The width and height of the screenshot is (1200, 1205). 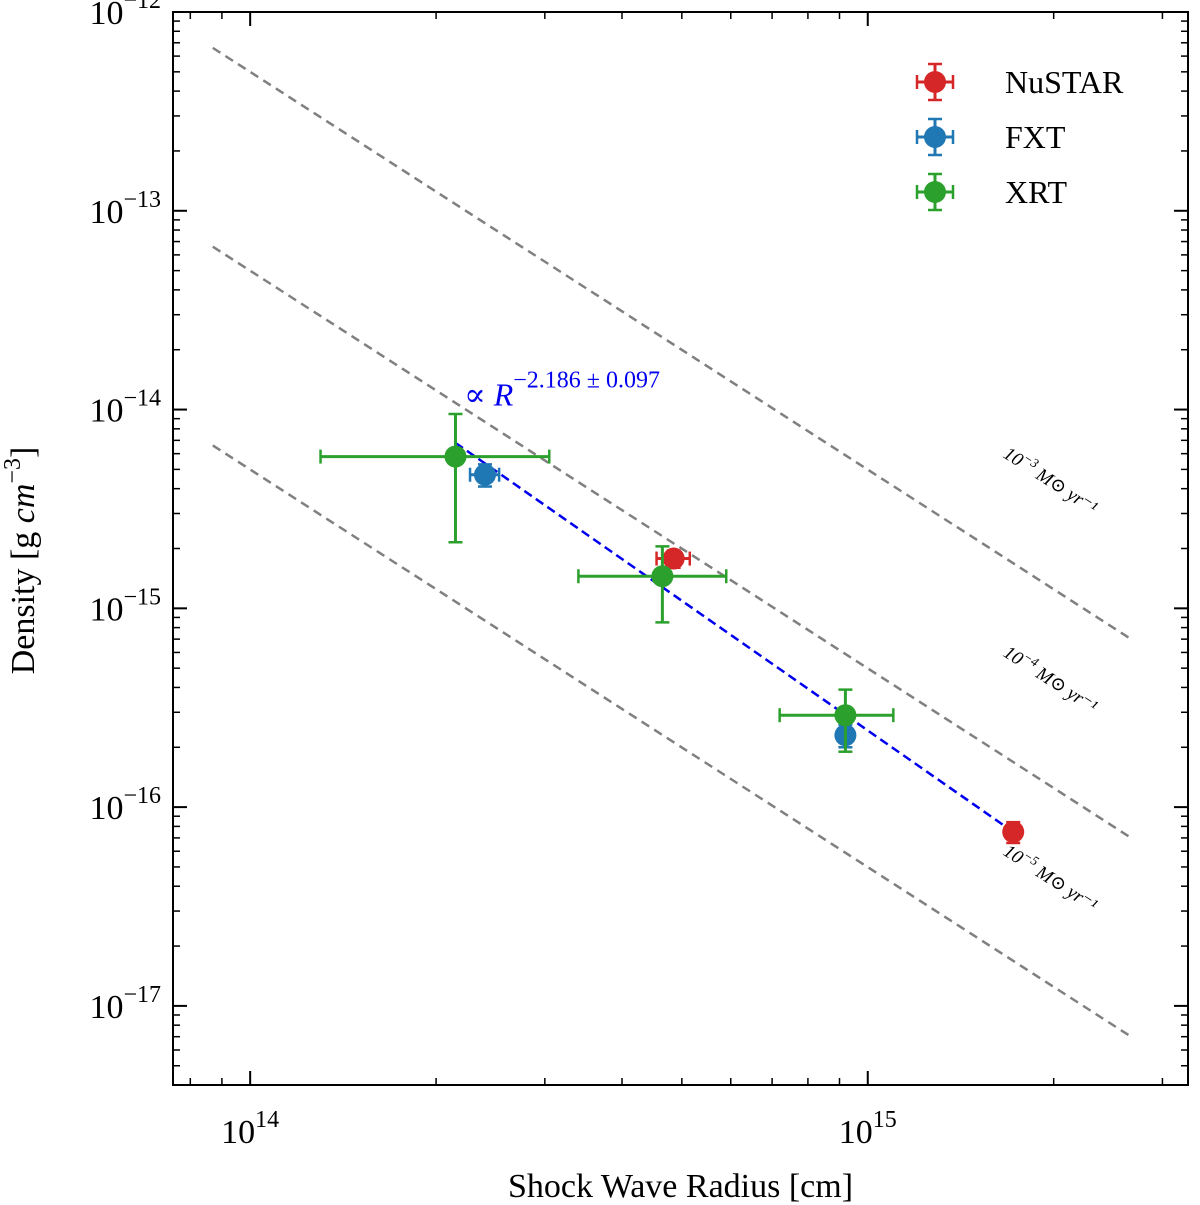 I want to click on legend-entry-fxt: FXT, so click(x=990, y=137).